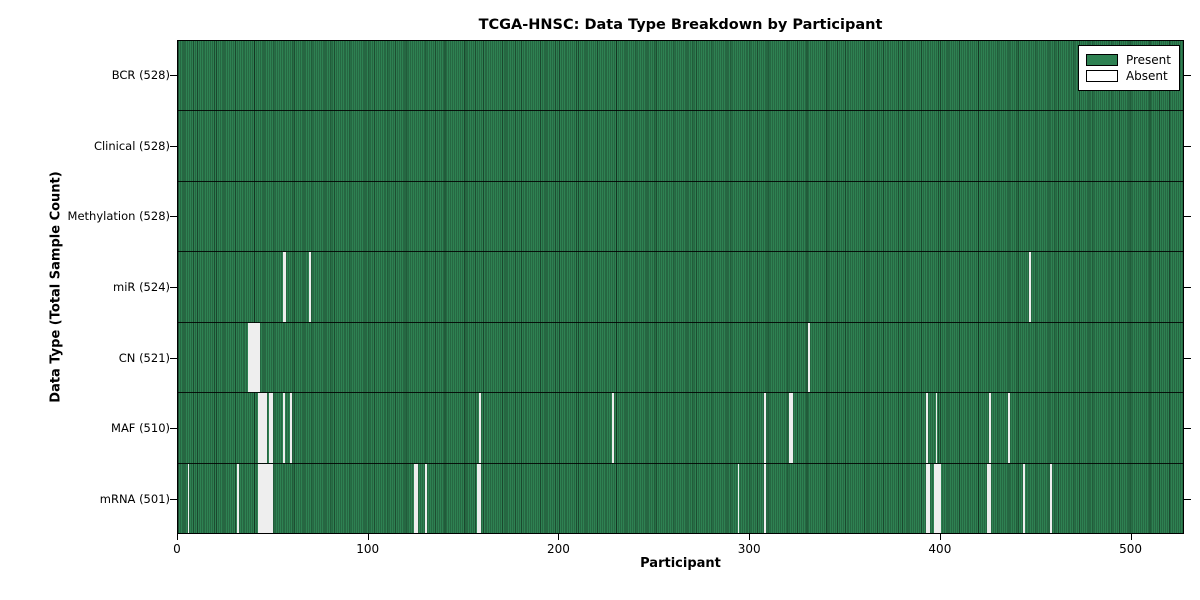 This screenshot has width=1200, height=600. I want to click on y-tick-label: Methylation (528), so click(118, 216).